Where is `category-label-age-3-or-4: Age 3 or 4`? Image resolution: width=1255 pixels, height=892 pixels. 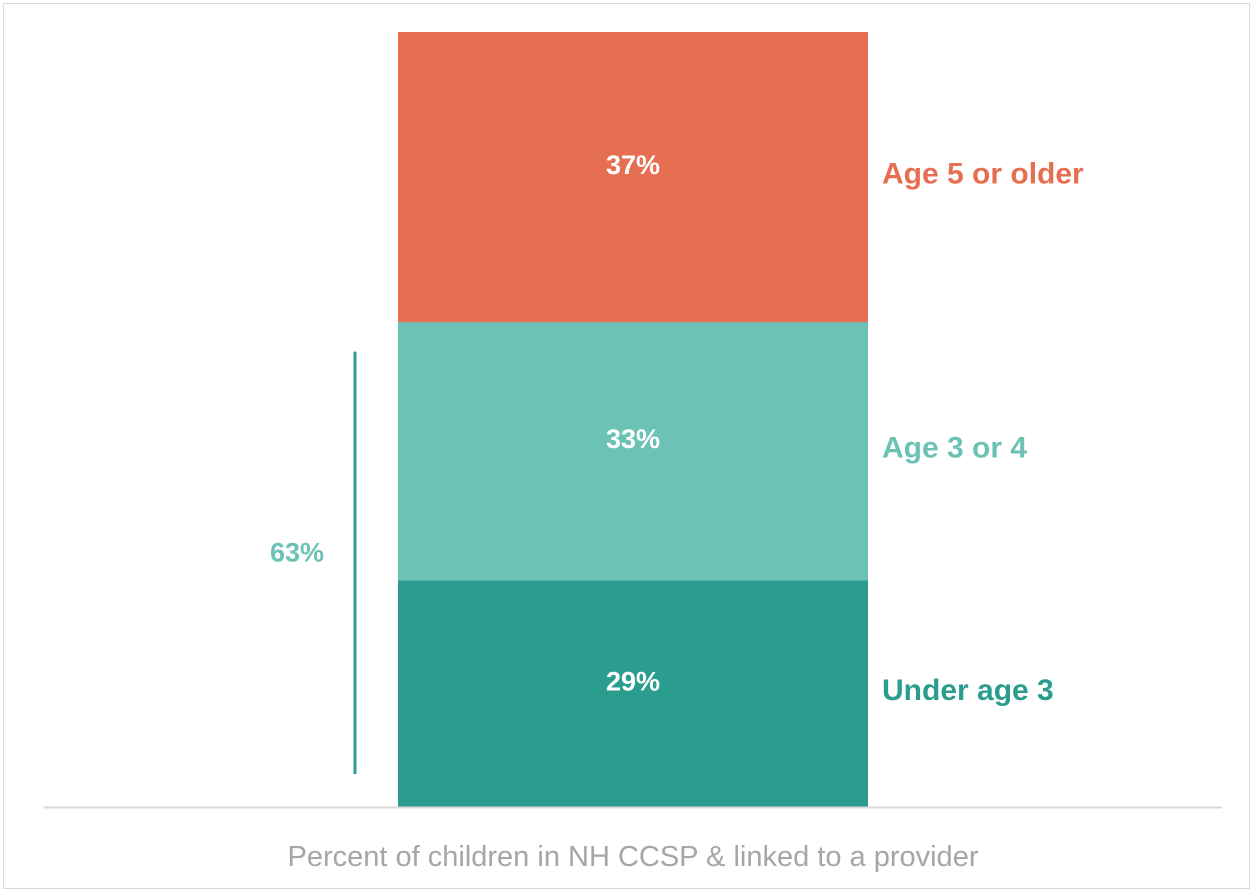
category-label-age-3-or-4: Age 3 or 4 is located at coordinates (954, 447).